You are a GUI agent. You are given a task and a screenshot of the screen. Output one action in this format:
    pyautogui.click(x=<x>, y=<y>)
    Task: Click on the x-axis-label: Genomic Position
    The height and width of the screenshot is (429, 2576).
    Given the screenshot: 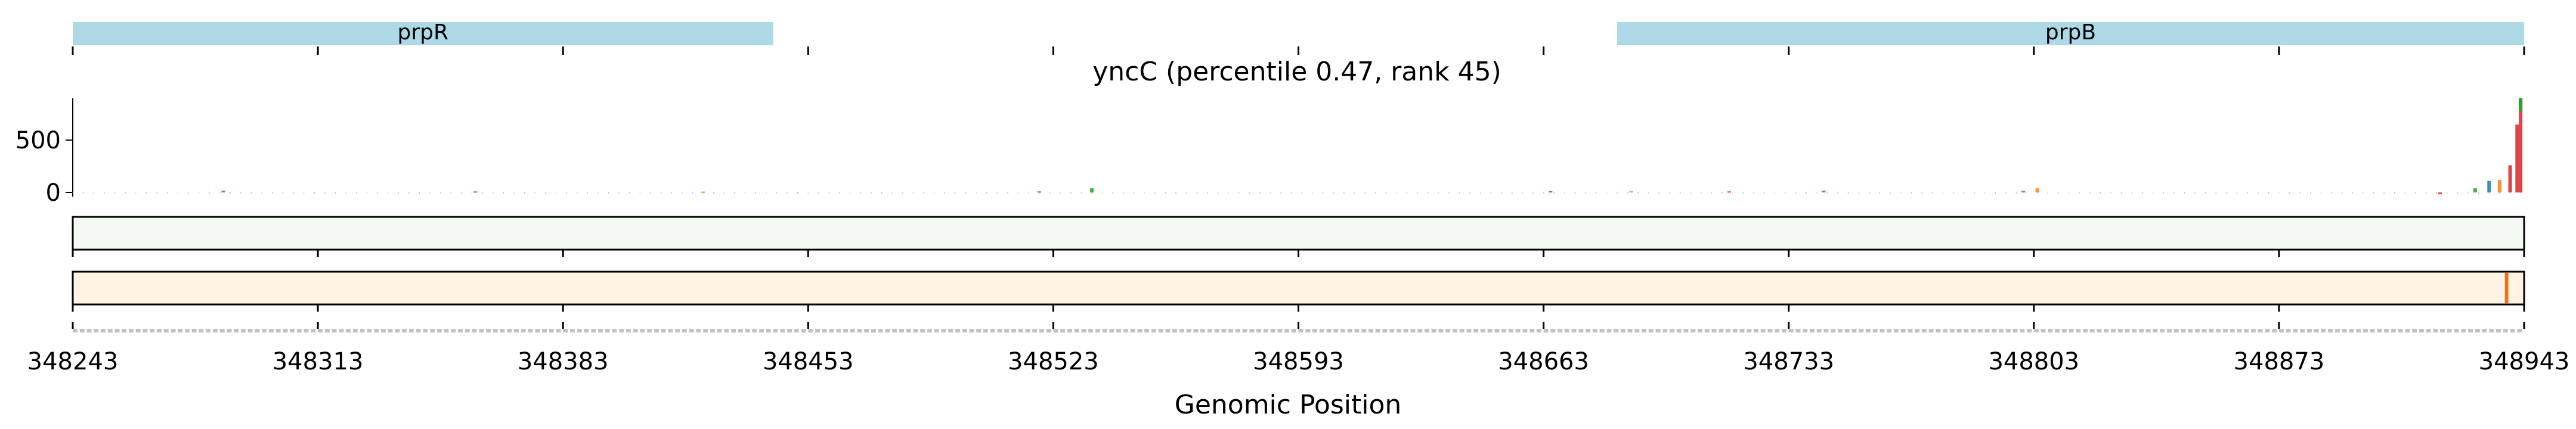 What is the action you would take?
    pyautogui.click(x=1289, y=405)
    